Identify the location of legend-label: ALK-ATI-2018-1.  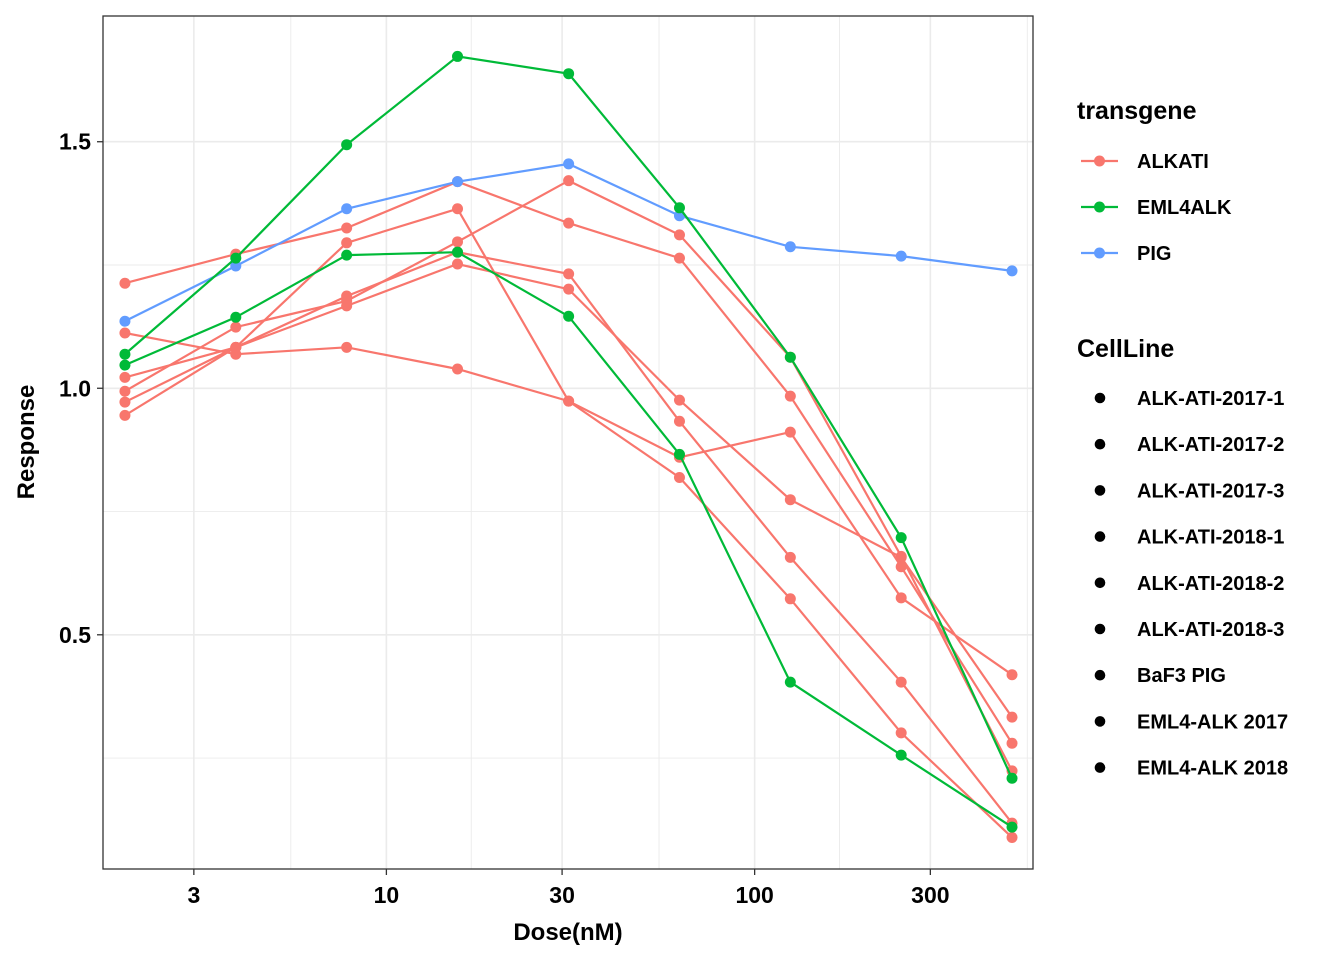
(1210, 538).